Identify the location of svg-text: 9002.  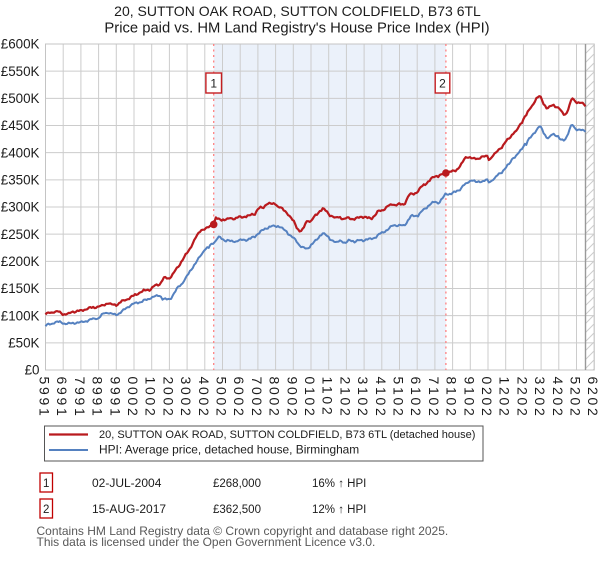
(292, 398).